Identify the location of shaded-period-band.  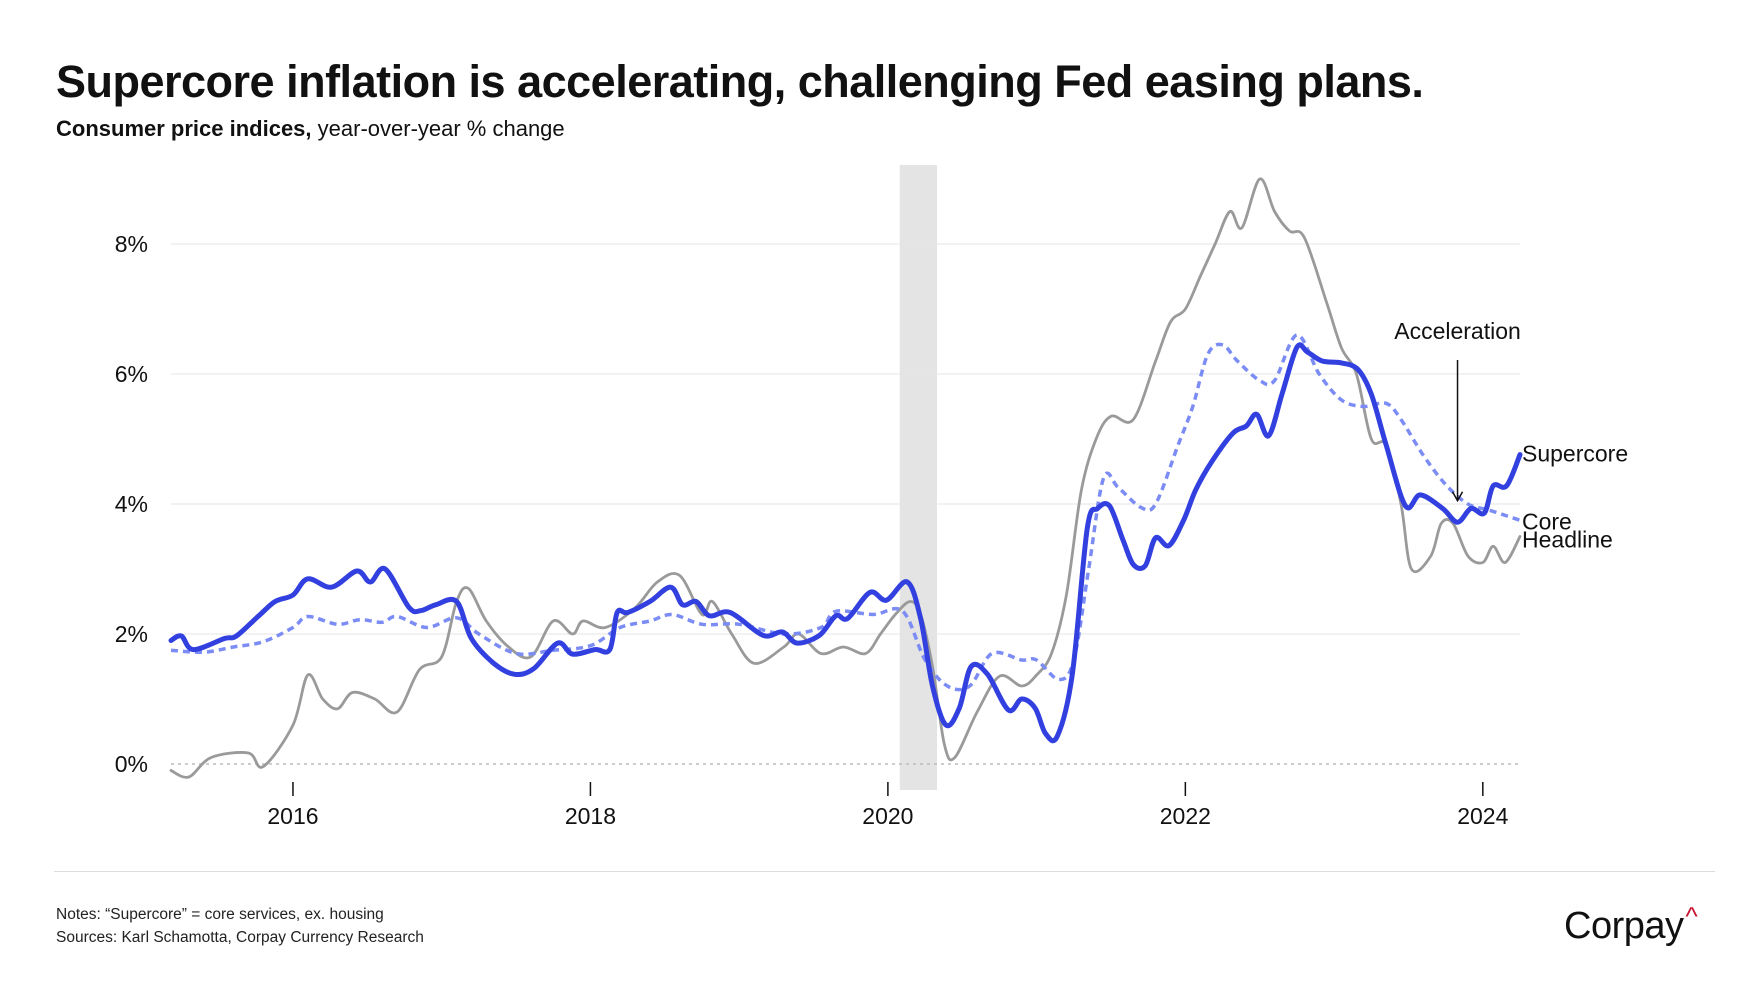
(918, 477).